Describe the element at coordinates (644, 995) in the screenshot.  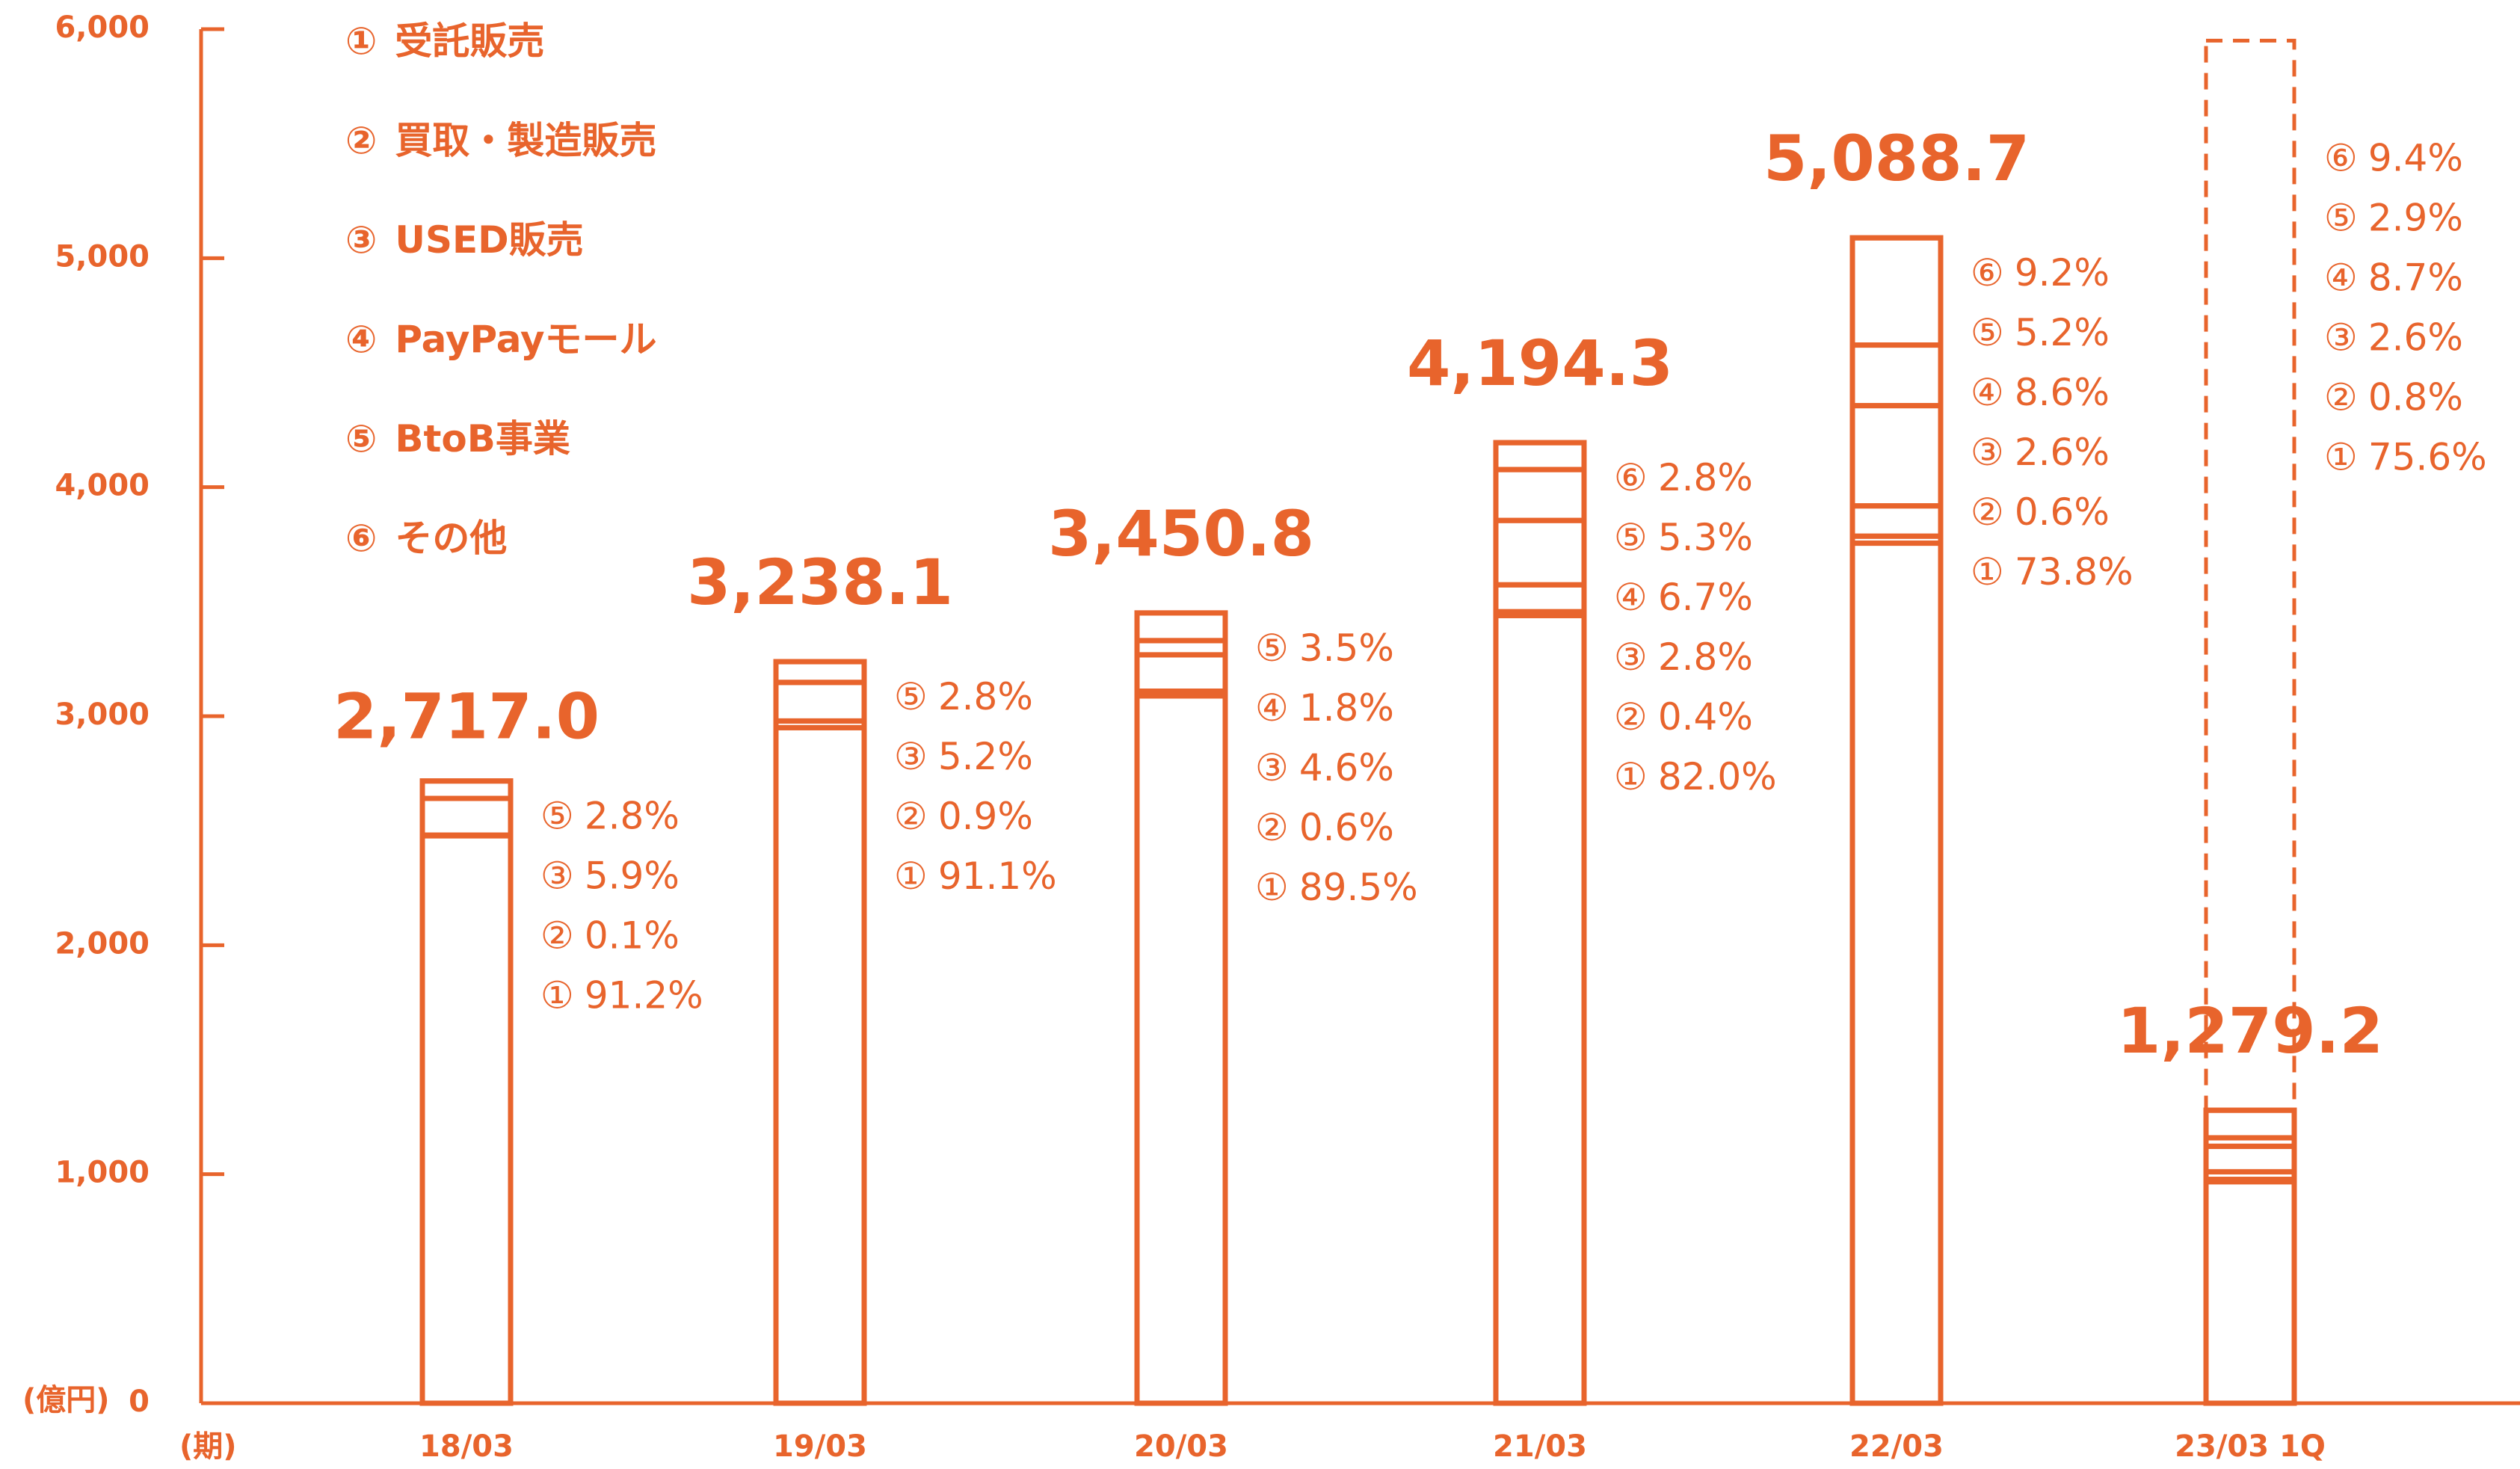
I see `segment-value: 91.2%` at that location.